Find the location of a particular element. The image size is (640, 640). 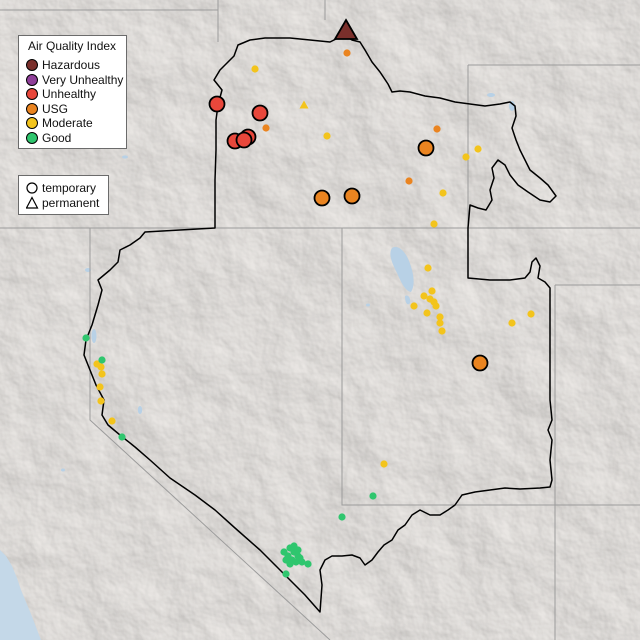

hazardous-swatch is located at coordinates (32, 65).